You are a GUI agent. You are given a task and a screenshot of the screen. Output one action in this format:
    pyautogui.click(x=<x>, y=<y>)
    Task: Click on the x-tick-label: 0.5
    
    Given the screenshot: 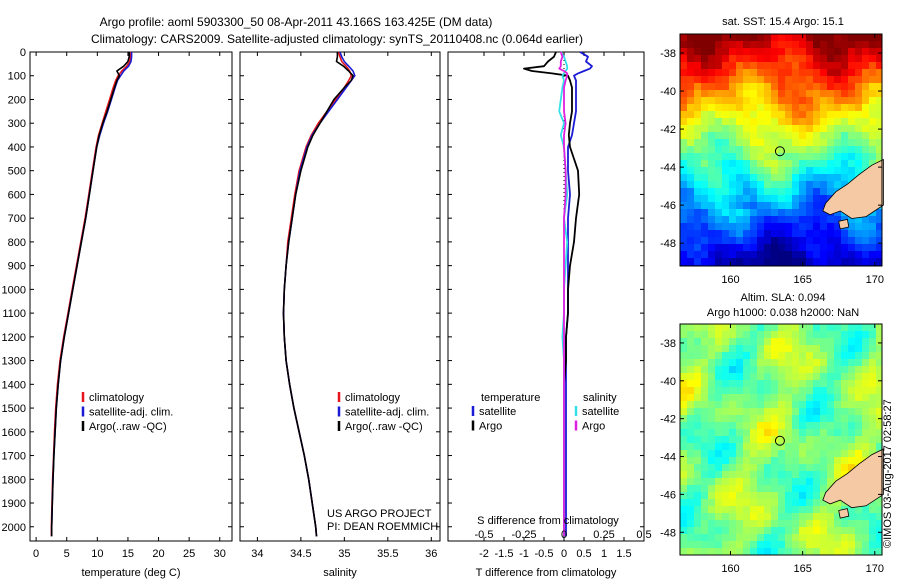 What is the action you would take?
    pyautogui.click(x=583, y=554)
    